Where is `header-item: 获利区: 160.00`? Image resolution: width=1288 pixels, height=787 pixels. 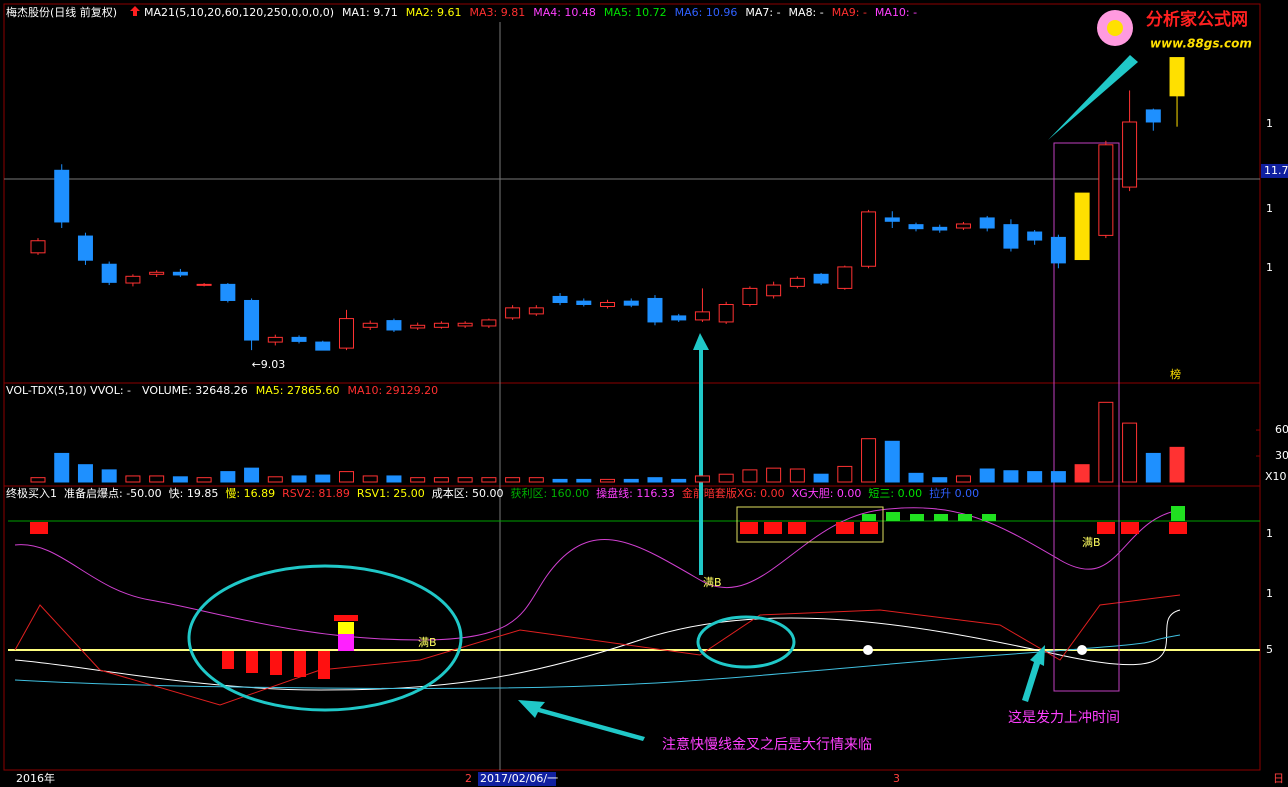 header-item: 获利区: 160.00 is located at coordinates (549, 493).